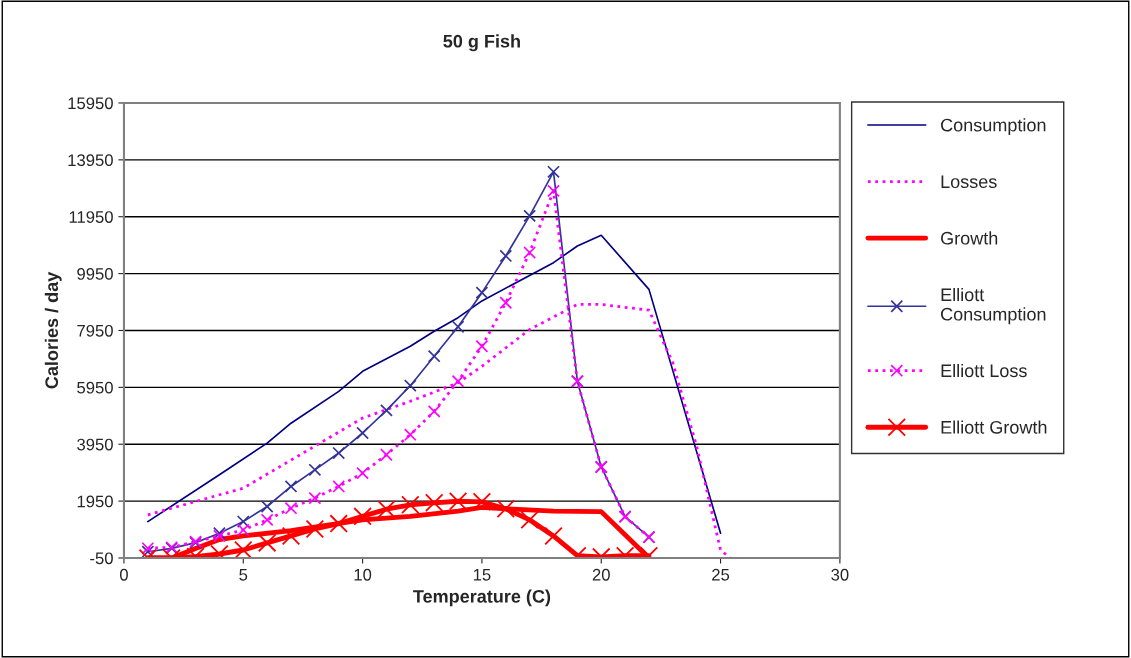 This screenshot has height=658, width=1131. Describe the element at coordinates (95, 274) in the screenshot. I see `y-tick-label: 9950` at that location.